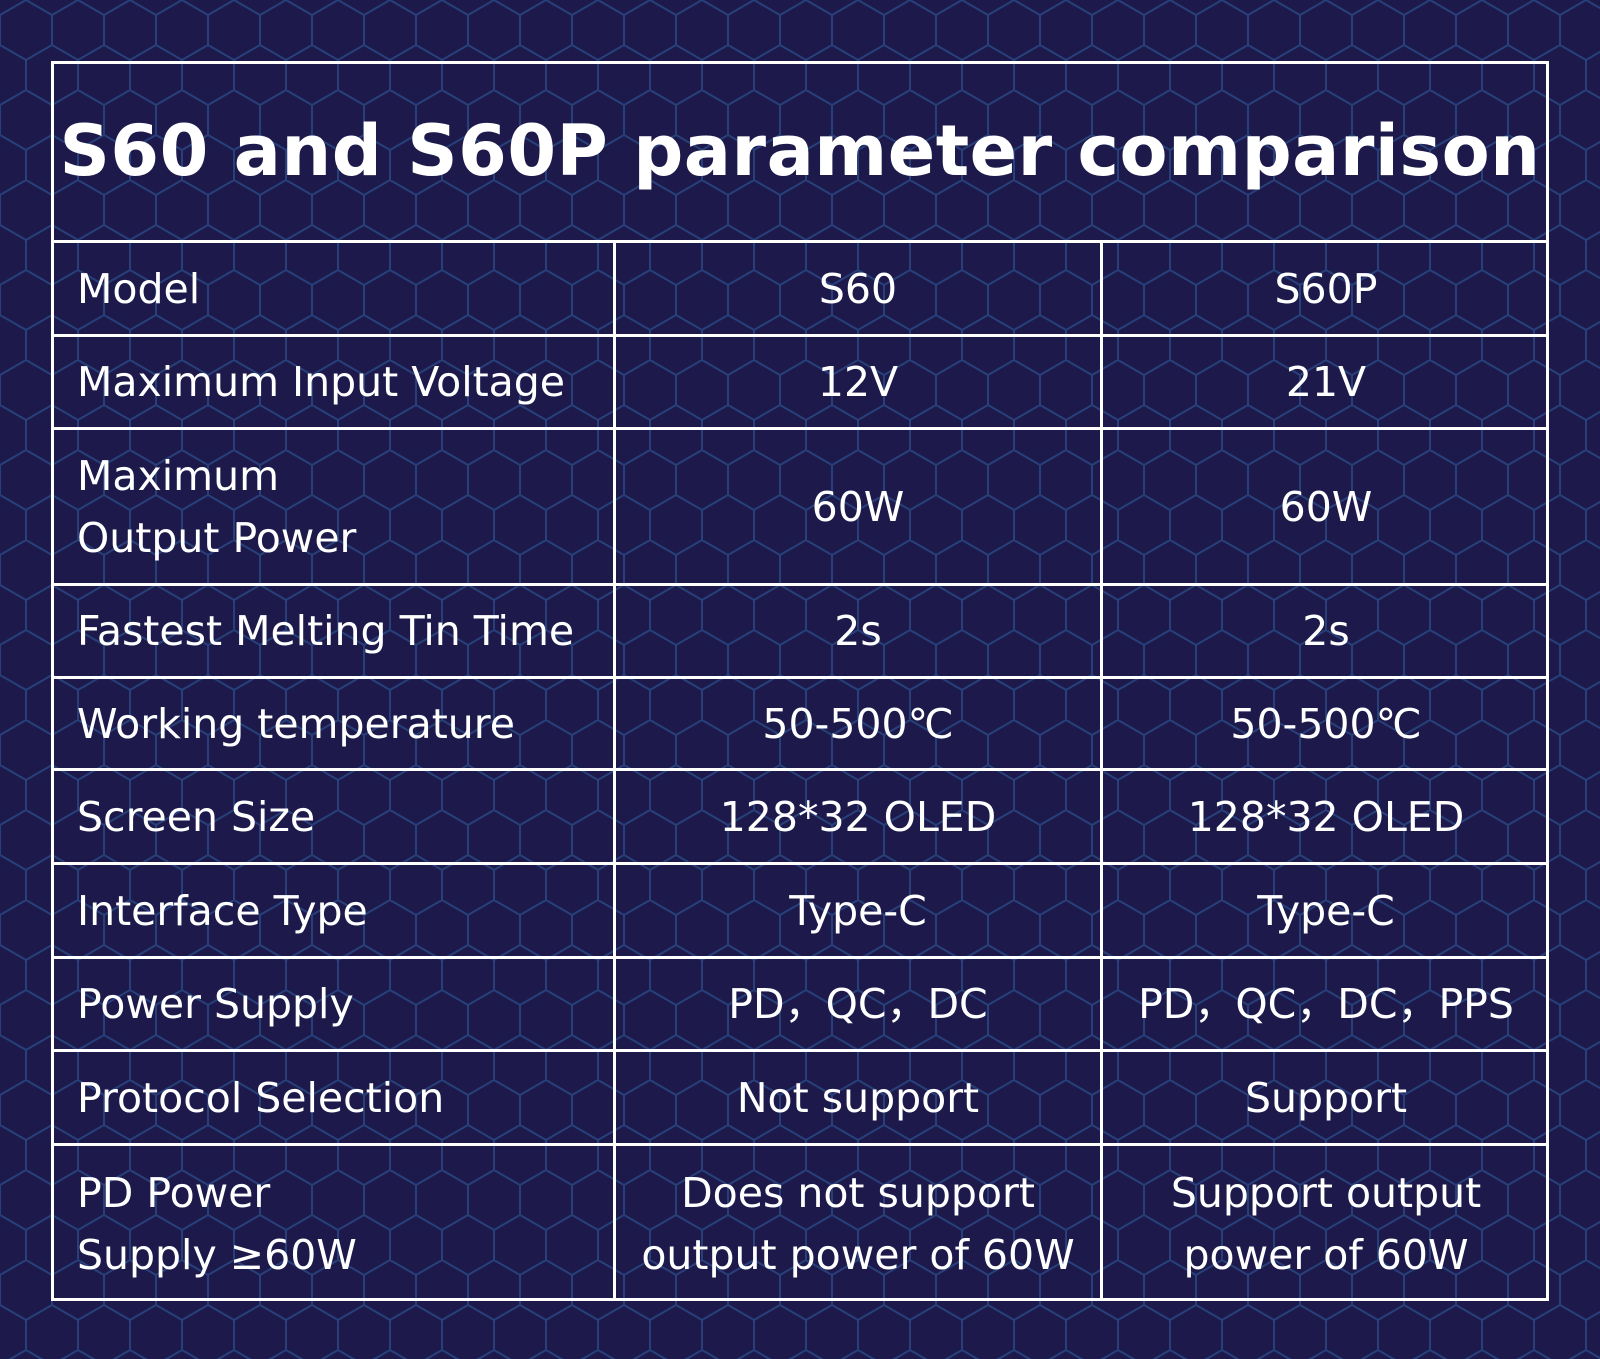 Image resolution: width=1600 pixels, height=1359 pixels. I want to click on table-cell: Working temperature, so click(332, 722).